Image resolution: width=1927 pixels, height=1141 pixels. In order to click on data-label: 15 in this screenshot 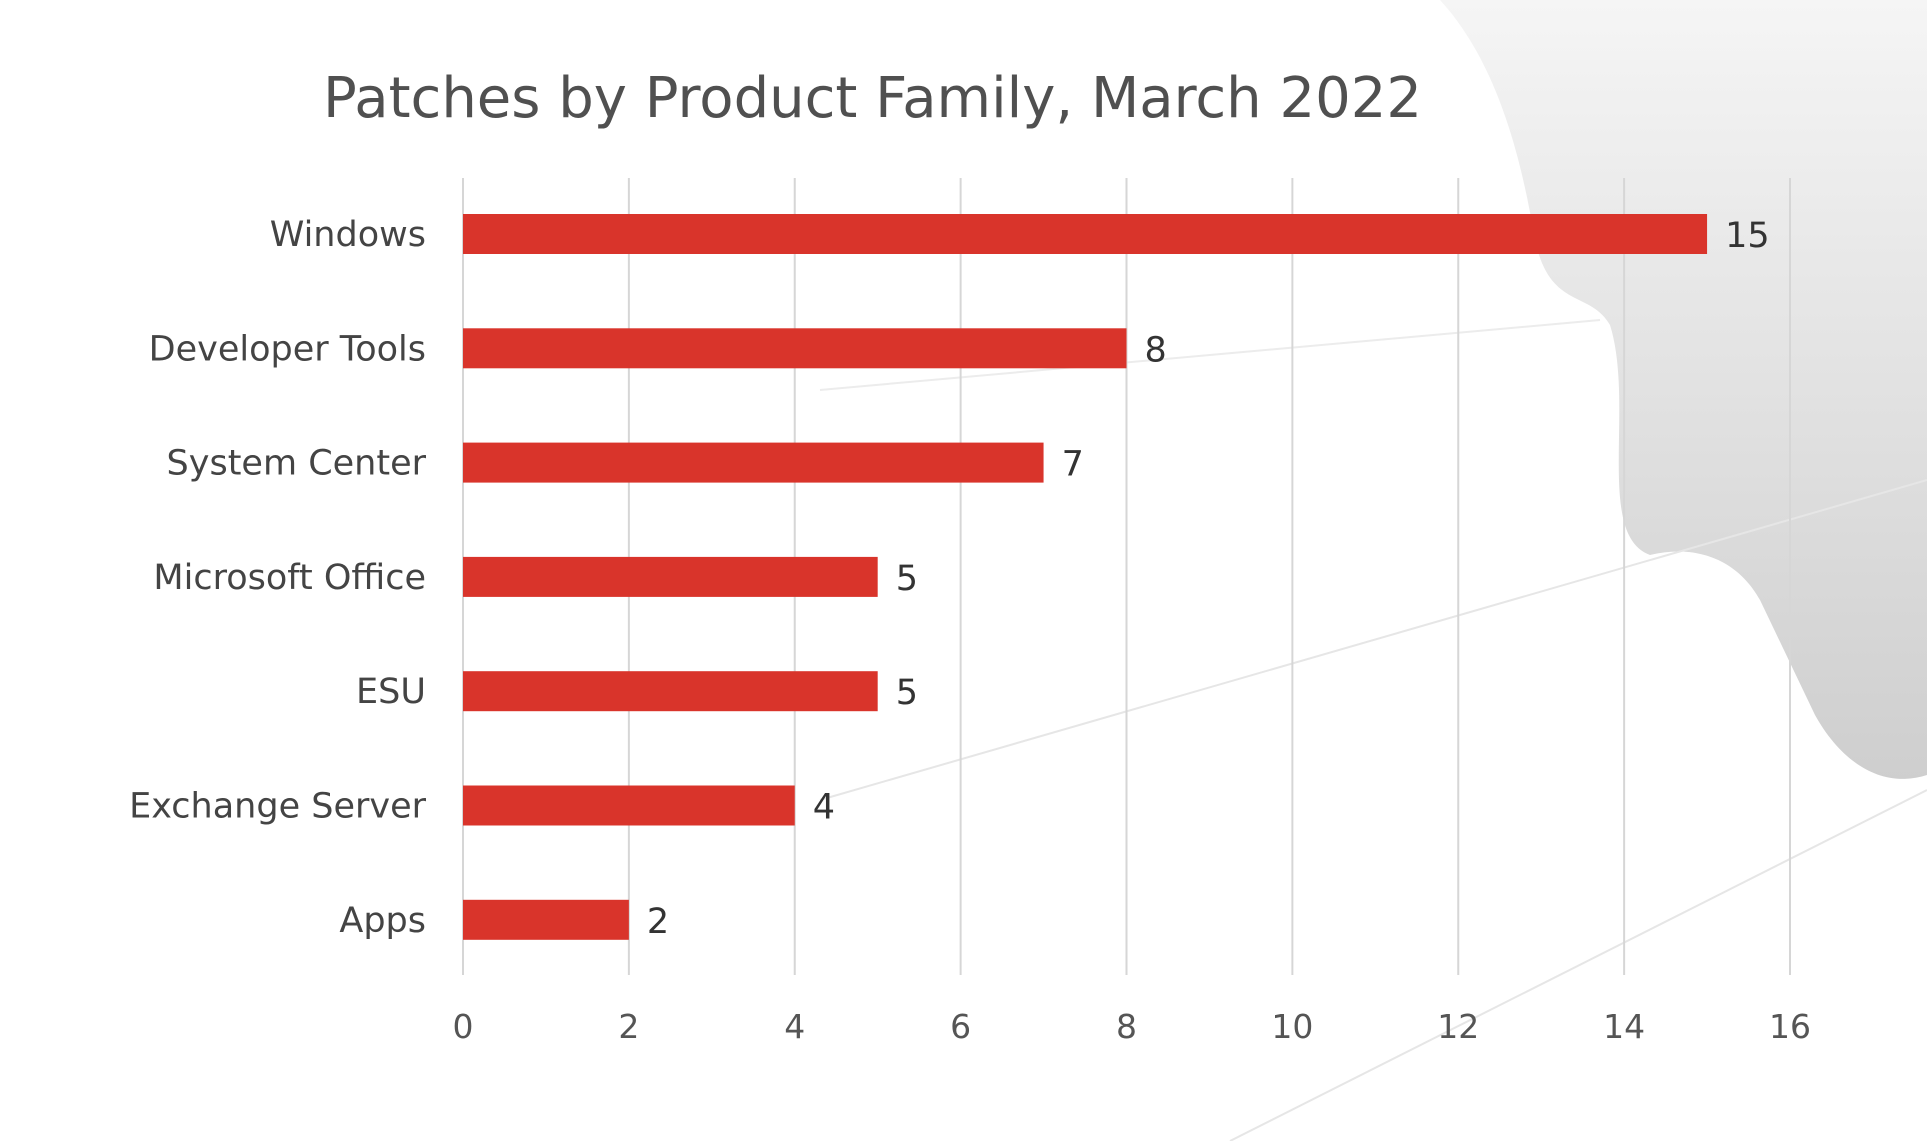, I will do `click(1747, 236)`.